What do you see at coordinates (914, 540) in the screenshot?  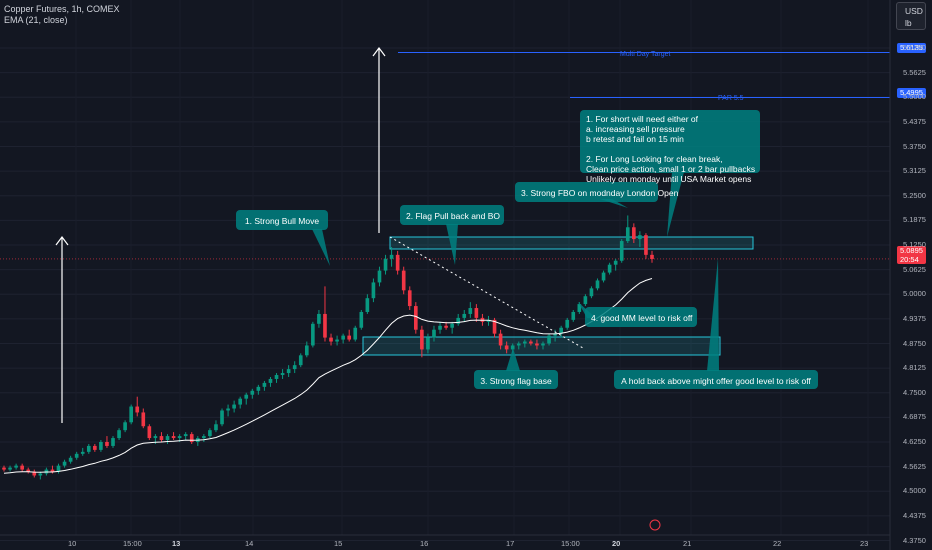 I see `y-tick-label: 4.3750` at bounding box center [914, 540].